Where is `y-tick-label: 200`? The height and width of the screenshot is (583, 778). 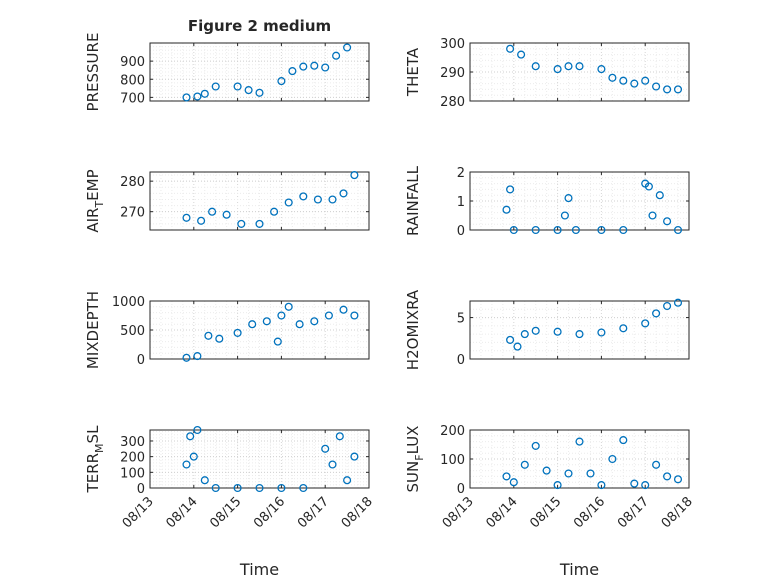
y-tick-label: 200 is located at coordinates (452, 431).